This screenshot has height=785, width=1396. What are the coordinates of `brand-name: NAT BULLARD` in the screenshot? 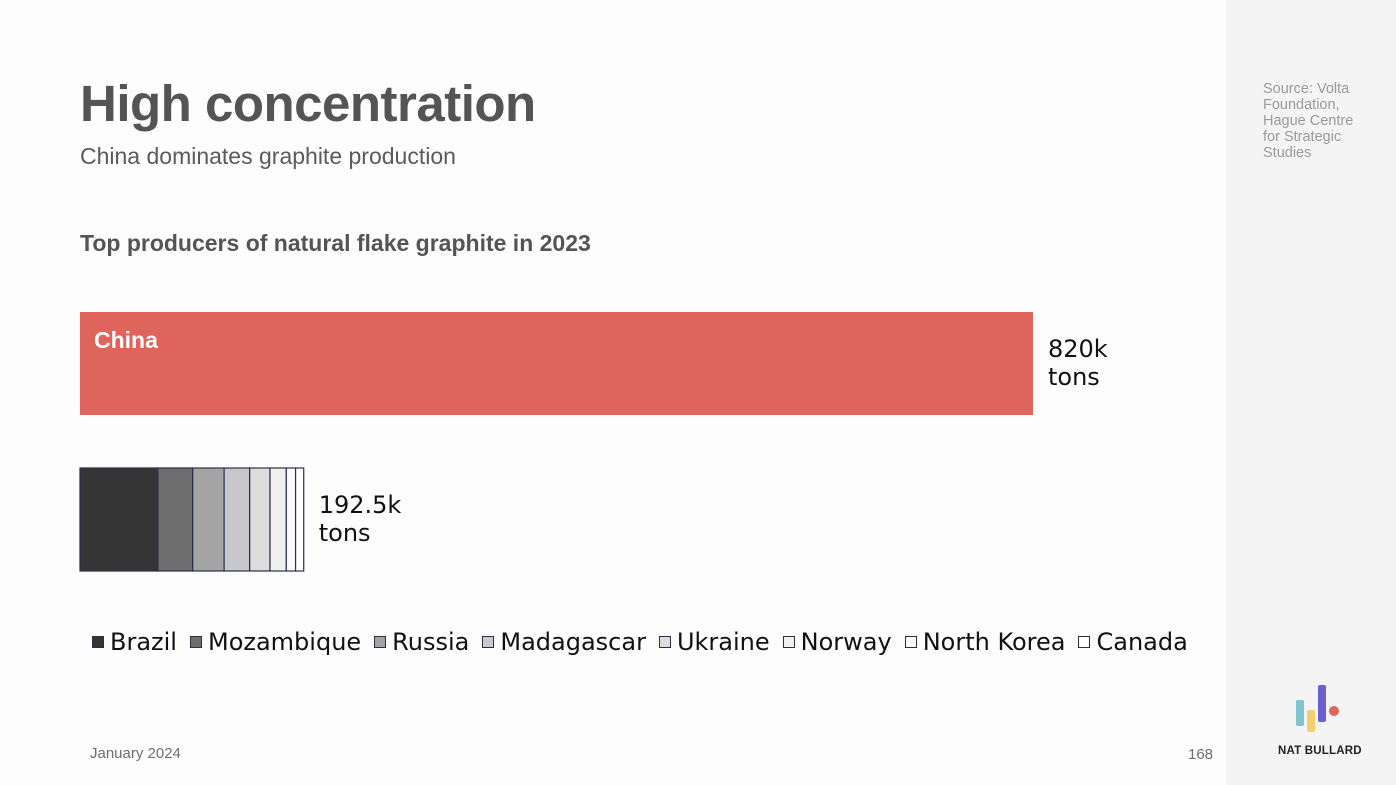 It's located at (1320, 751).